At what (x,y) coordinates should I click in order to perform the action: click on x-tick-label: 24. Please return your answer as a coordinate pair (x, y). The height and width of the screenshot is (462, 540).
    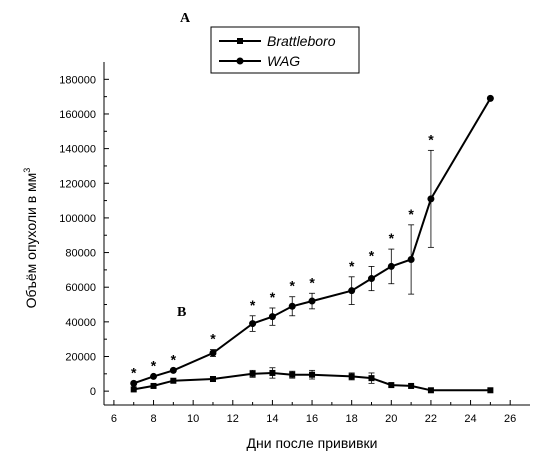
    Looking at the image, I should click on (470, 419).